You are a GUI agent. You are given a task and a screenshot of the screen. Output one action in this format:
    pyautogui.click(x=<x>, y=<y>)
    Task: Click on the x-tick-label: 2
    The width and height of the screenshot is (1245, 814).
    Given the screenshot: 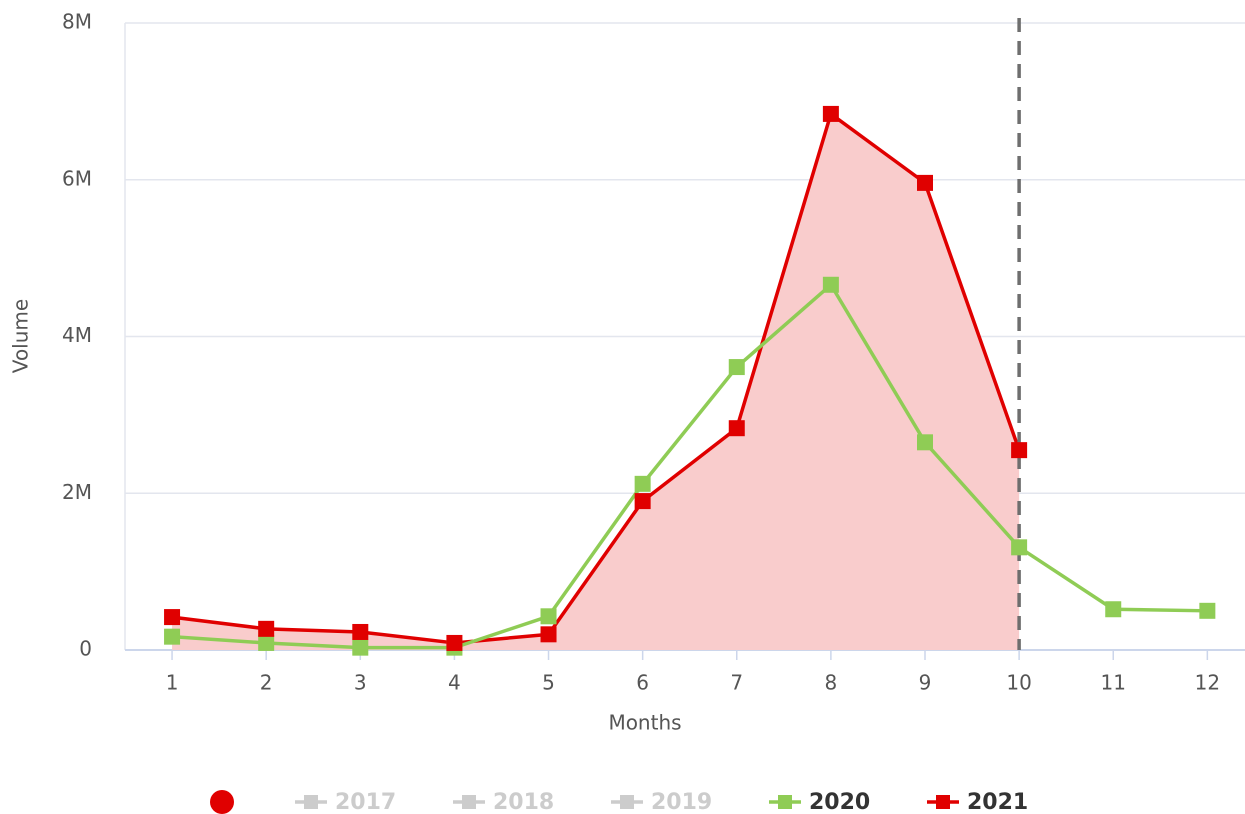 What is the action you would take?
    pyautogui.click(x=266, y=683)
    